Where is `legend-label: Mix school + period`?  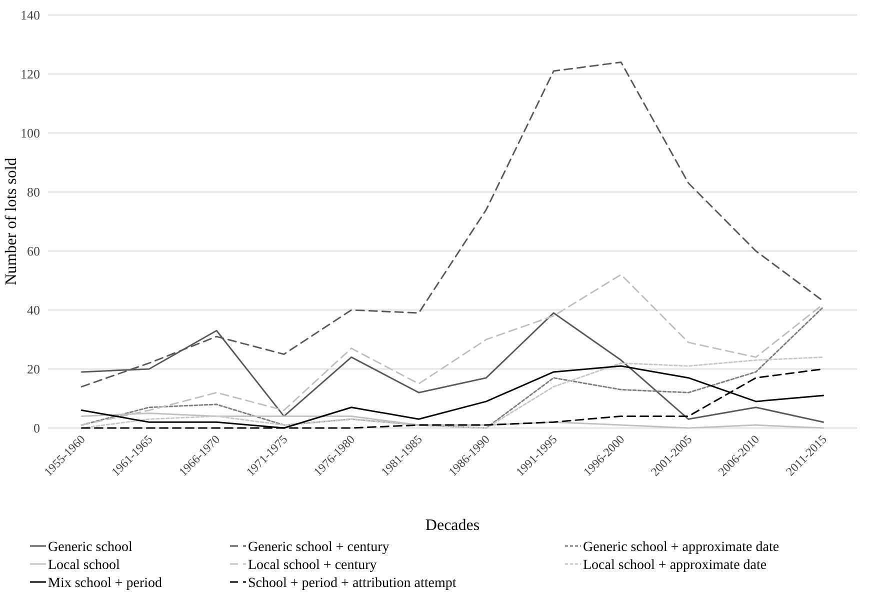
legend-label: Mix school + period is located at coordinates (105, 583).